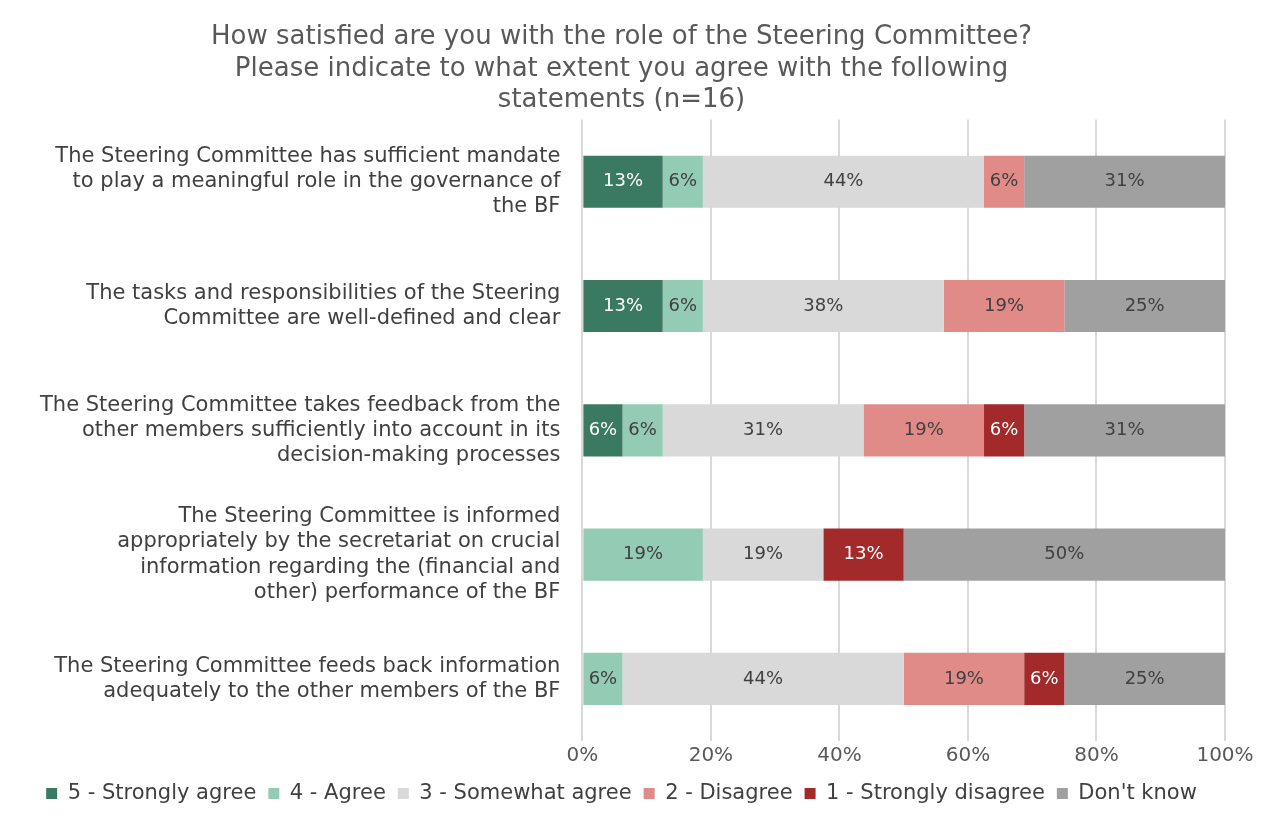 Image resolution: width=1273 pixels, height=822 pixels. Describe the element at coordinates (299, 428) in the screenshot. I see `y-tick-label: The Steering Committee takes feedback from the other members sufficiently into account in its decision-making processes` at that location.